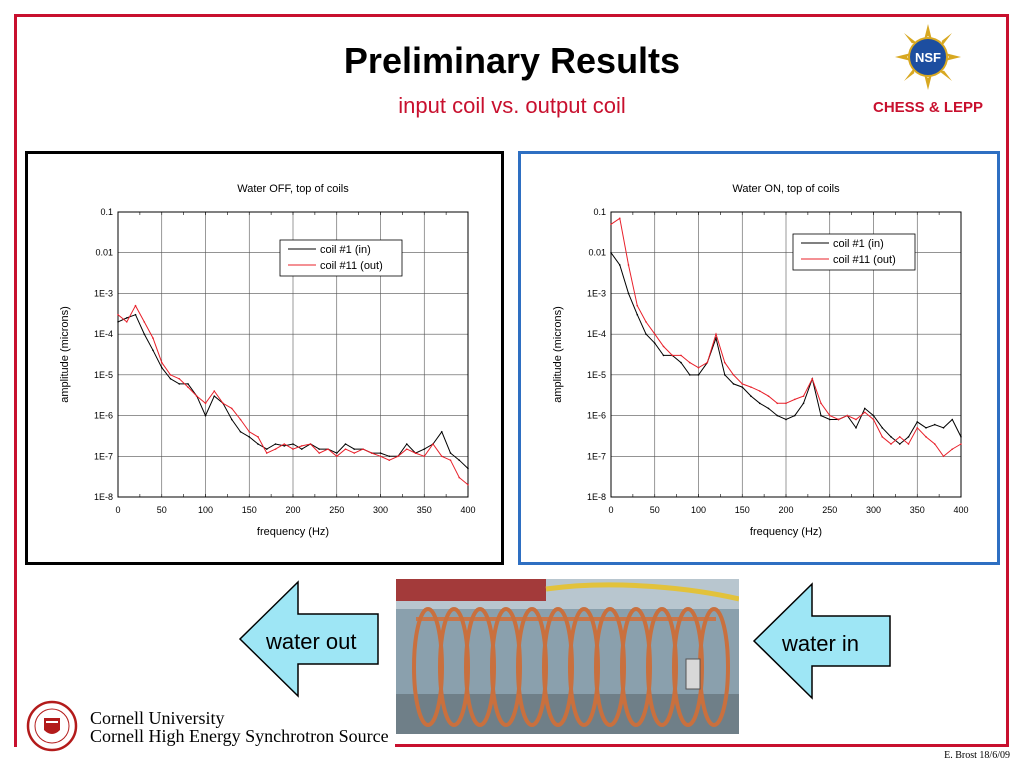  I want to click on x-tick-label: 250, so click(829, 510).